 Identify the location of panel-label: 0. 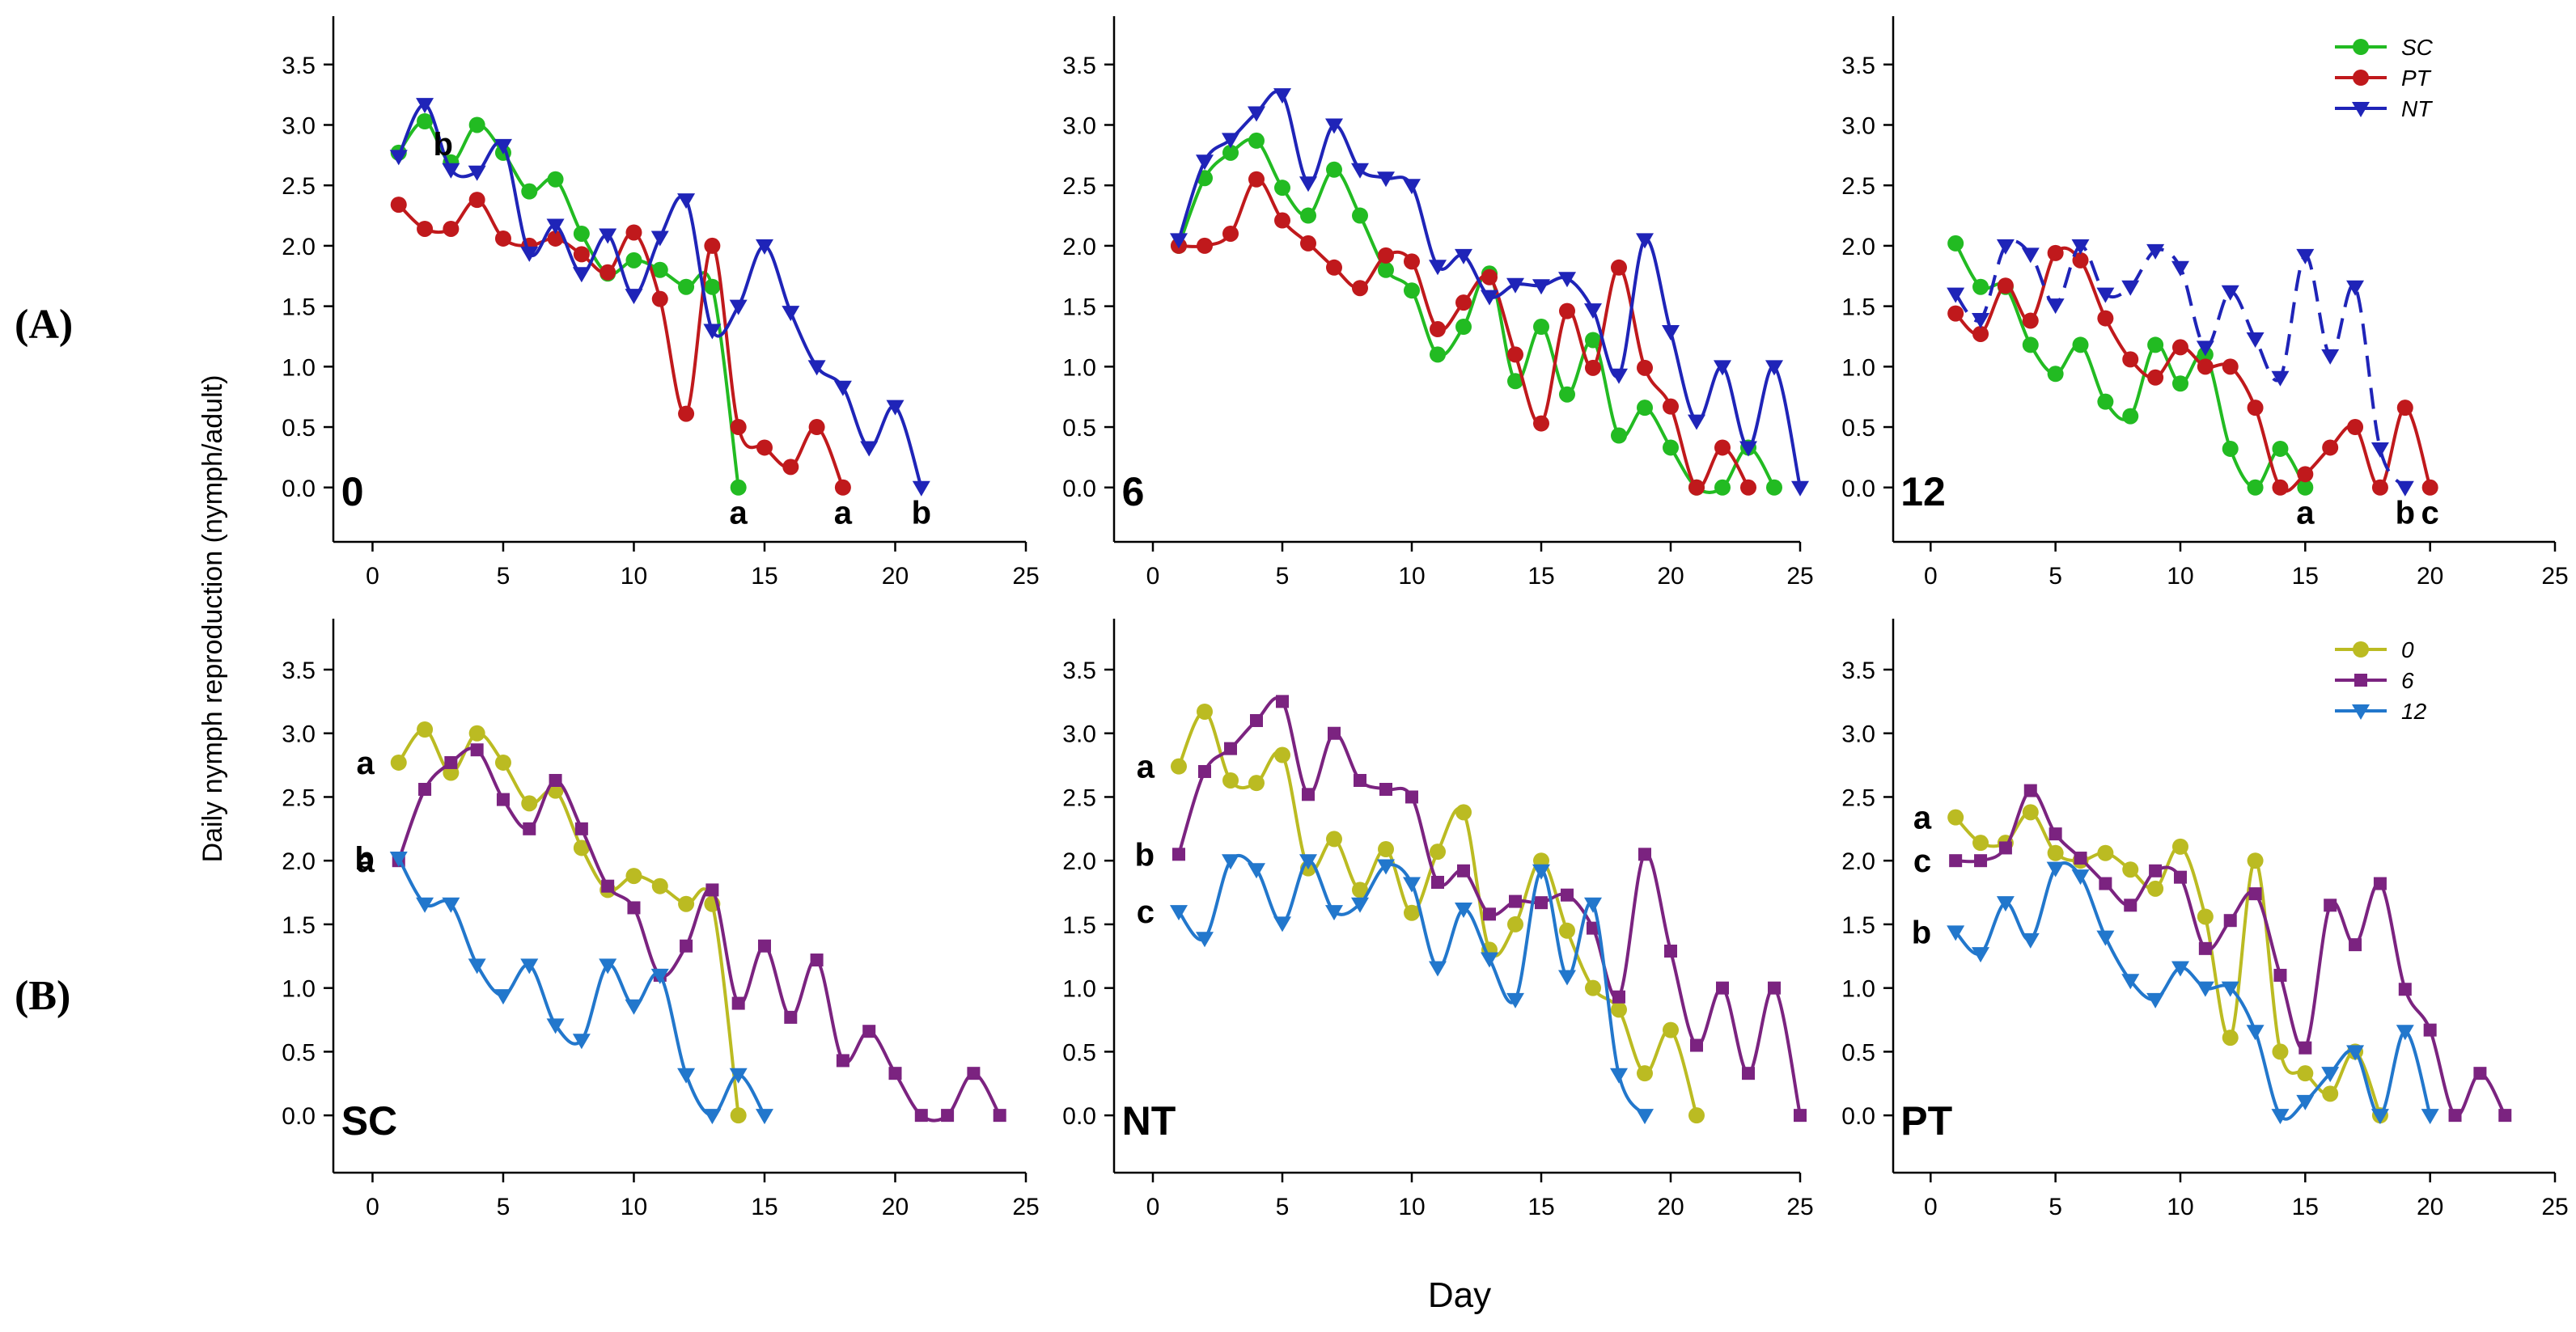
(352, 491).